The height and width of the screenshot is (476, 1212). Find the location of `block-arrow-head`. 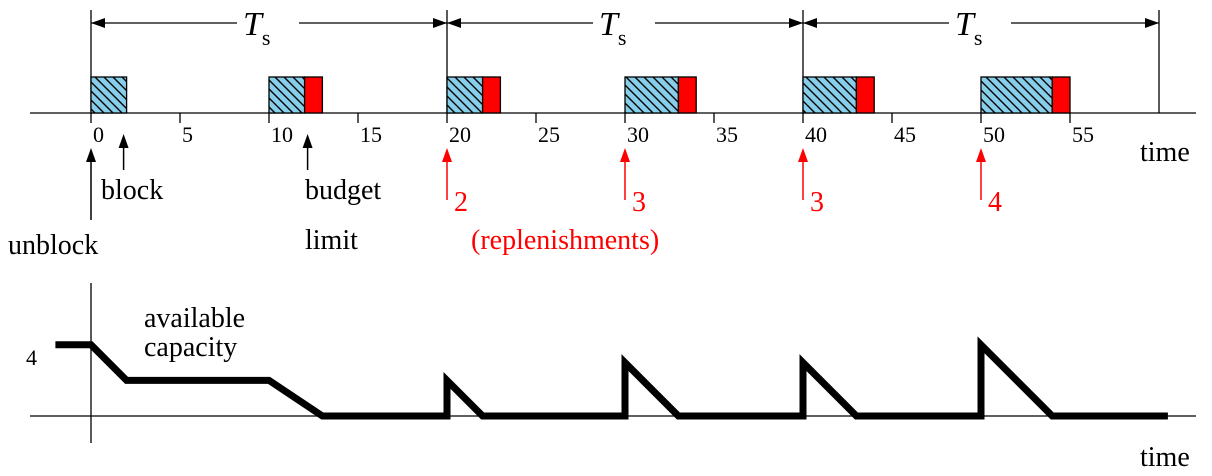

block-arrow-head is located at coordinates (123, 141).